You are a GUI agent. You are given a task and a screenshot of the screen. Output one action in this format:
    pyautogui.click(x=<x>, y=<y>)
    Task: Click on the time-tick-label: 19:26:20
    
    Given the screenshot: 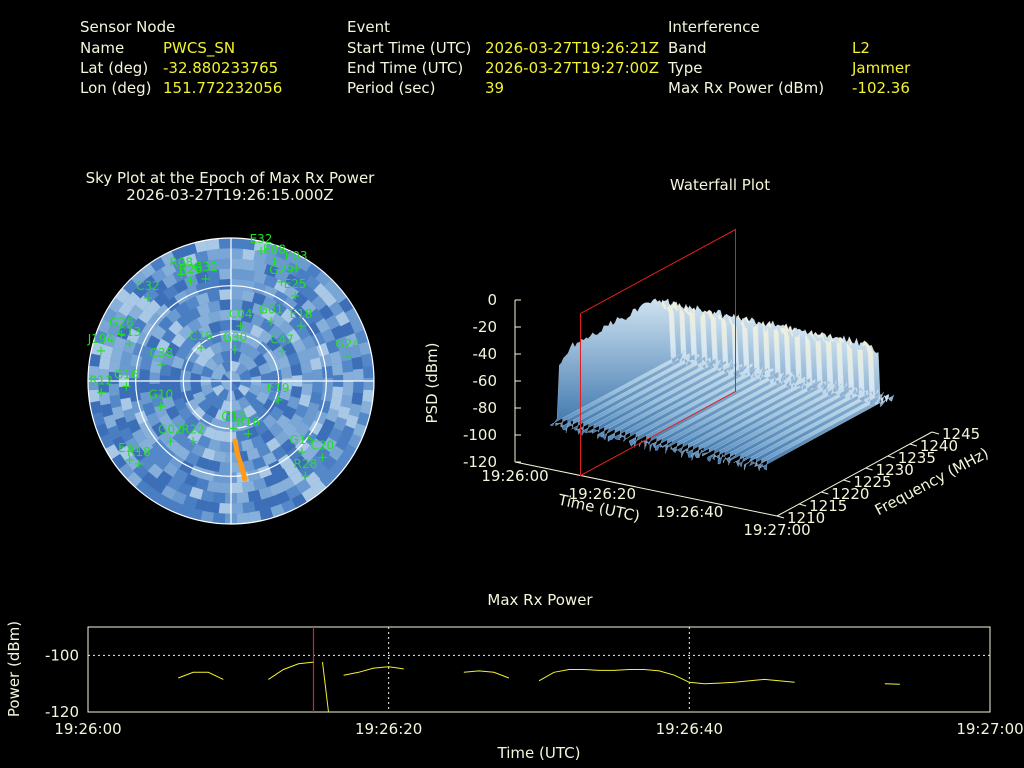 What is the action you would take?
    pyautogui.click(x=602, y=494)
    